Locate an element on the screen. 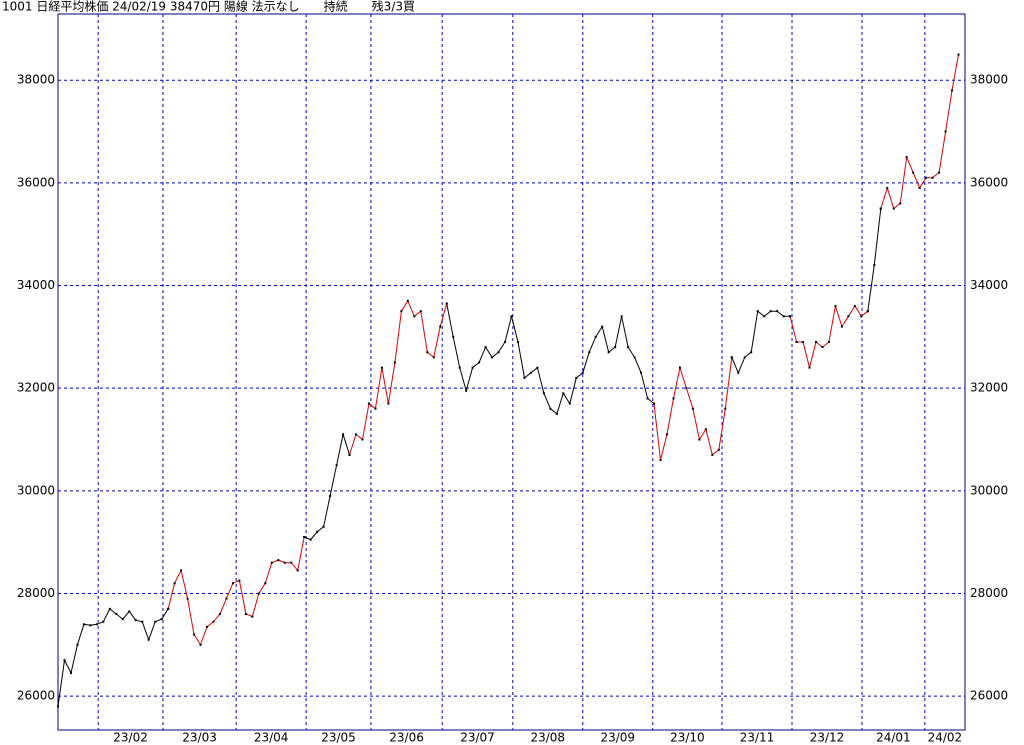 The width and height of the screenshot is (1024, 745). x-tick-label: 23/08 is located at coordinates (547, 738).